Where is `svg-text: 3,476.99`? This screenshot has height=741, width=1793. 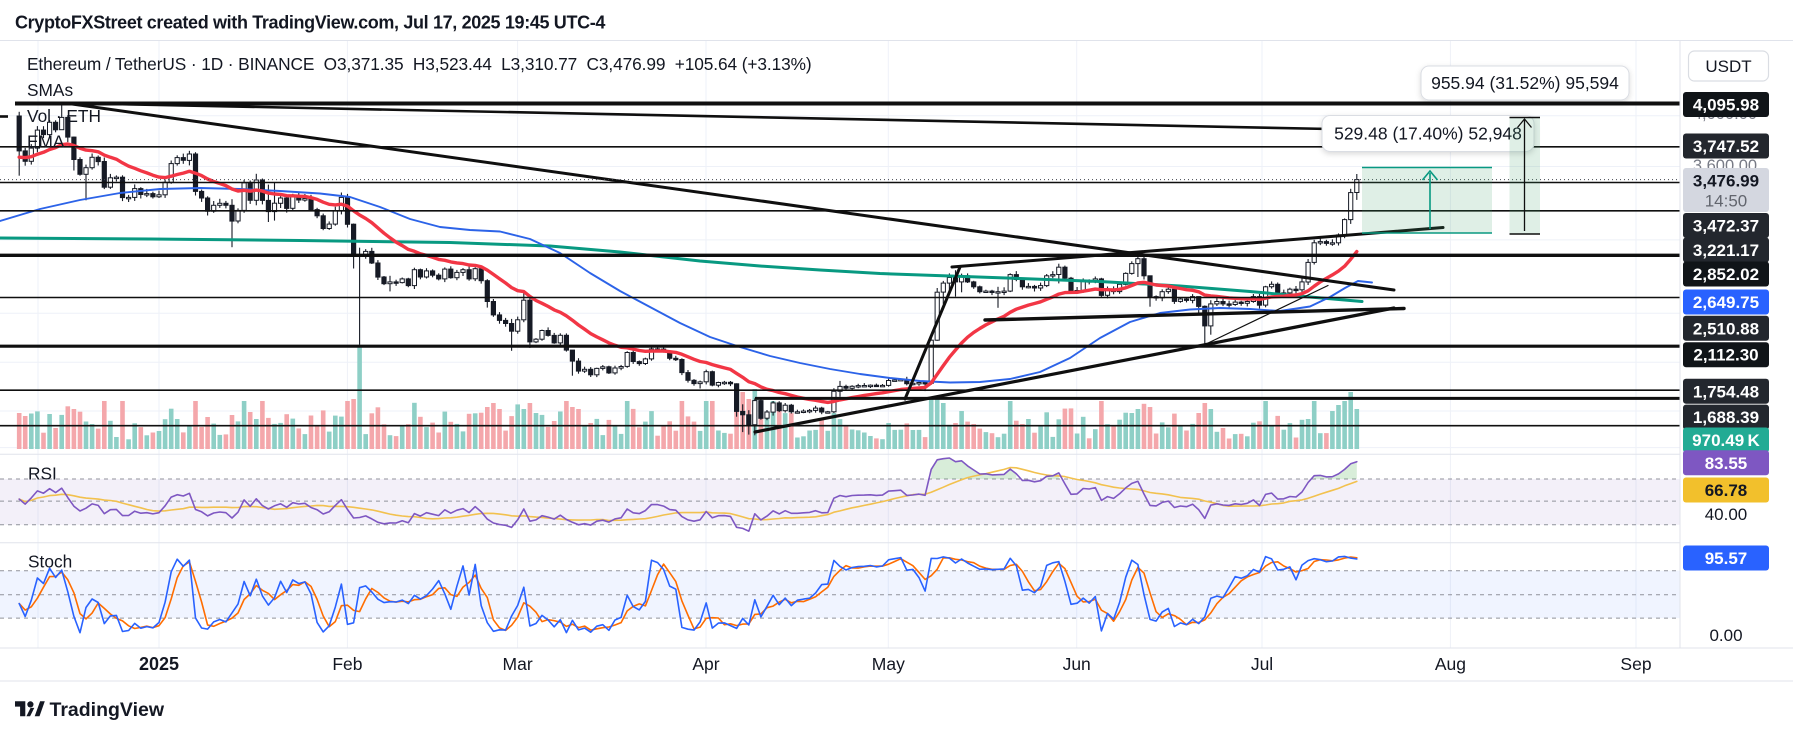
svg-text: 3,476.99 is located at coordinates (1726, 181).